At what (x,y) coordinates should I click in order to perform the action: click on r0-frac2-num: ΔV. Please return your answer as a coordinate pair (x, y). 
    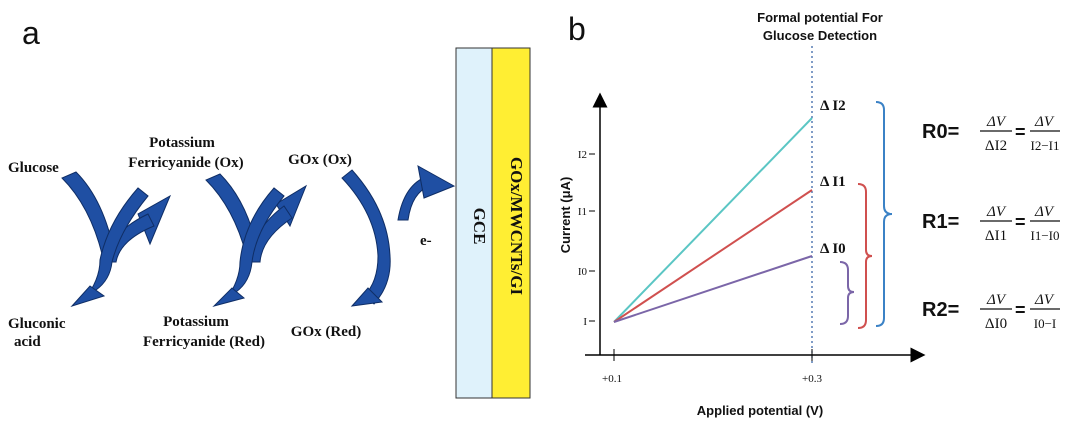
    Looking at the image, I should click on (1044, 122).